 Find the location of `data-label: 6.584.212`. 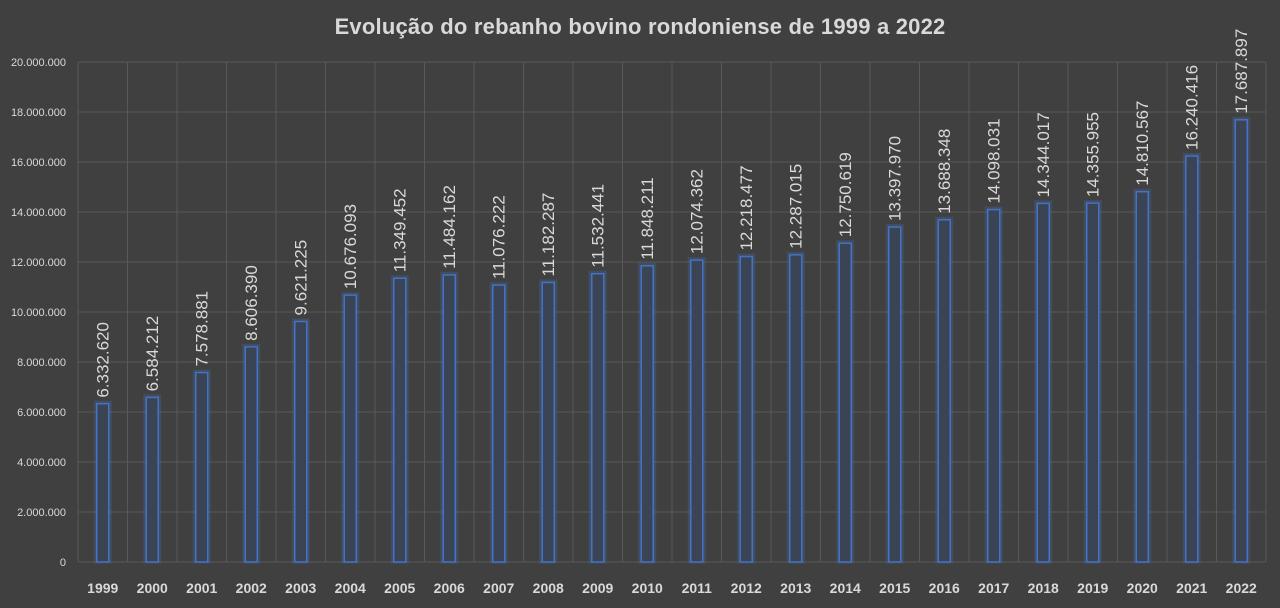

data-label: 6.584.212 is located at coordinates (152, 354).